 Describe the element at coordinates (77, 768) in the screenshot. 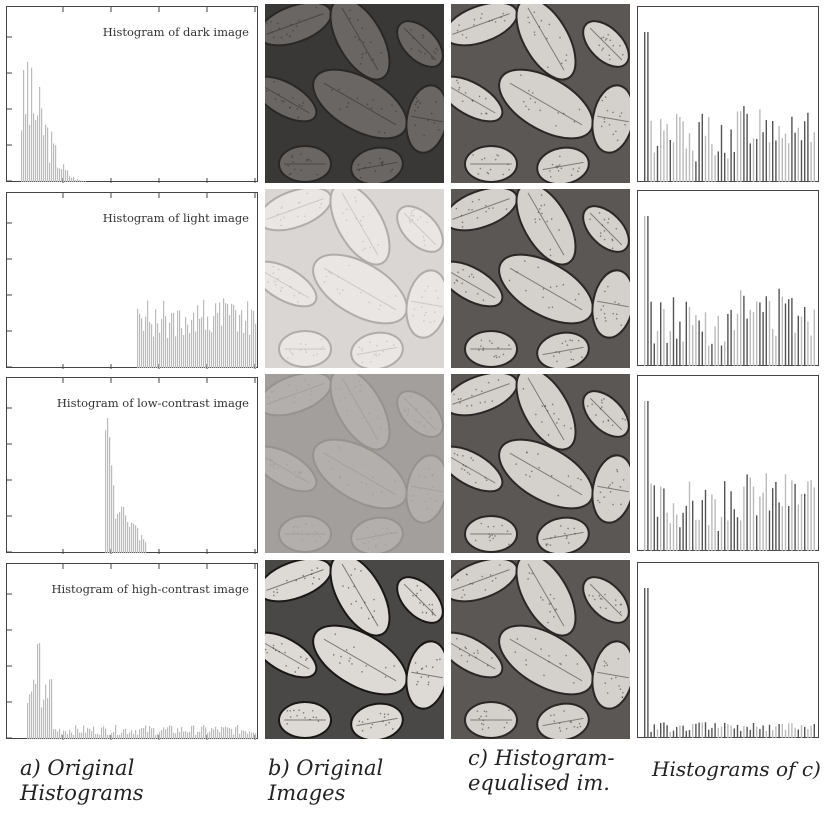

I see `caption-a-line1: a) Original` at that location.